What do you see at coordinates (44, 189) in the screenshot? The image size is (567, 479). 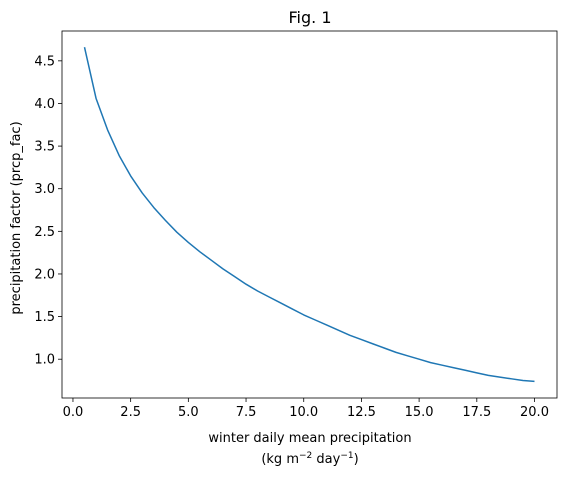 I see `y-tick-label: 3.0` at bounding box center [44, 189].